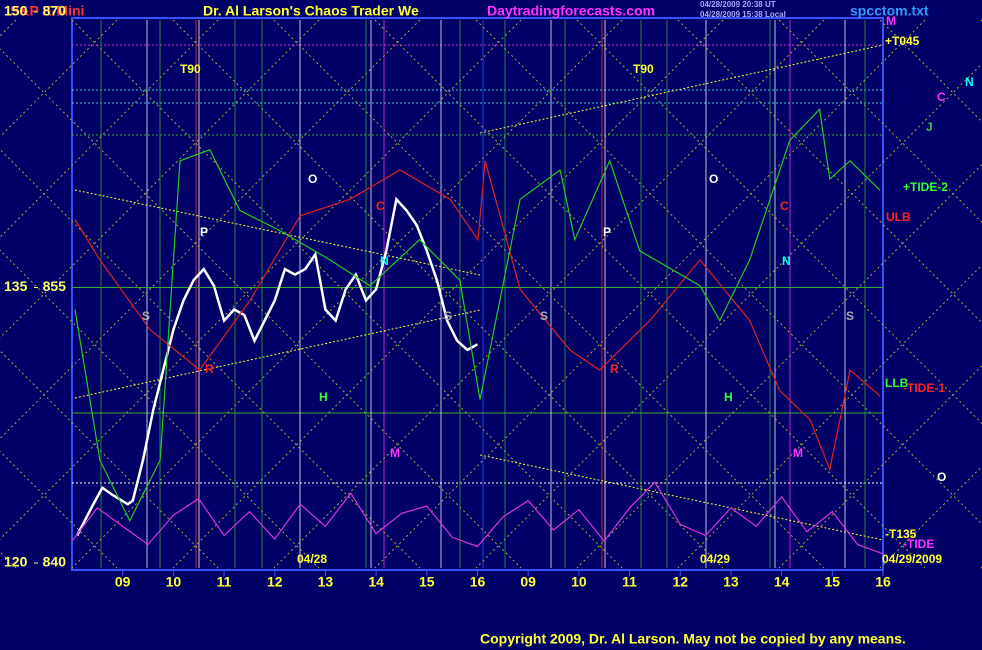 The image size is (982, 650). Describe the element at coordinates (889, 11) in the screenshot. I see `file-name: spcctom.txt` at that location.